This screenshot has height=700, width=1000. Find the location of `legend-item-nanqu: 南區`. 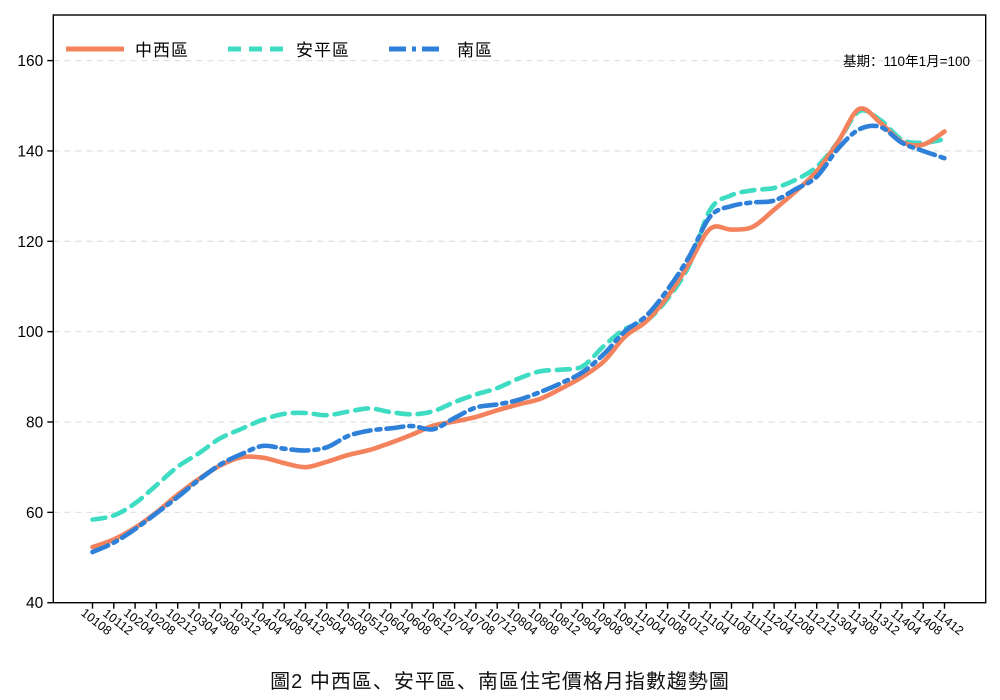

legend-item-nanqu: 南區 is located at coordinates (440, 48).